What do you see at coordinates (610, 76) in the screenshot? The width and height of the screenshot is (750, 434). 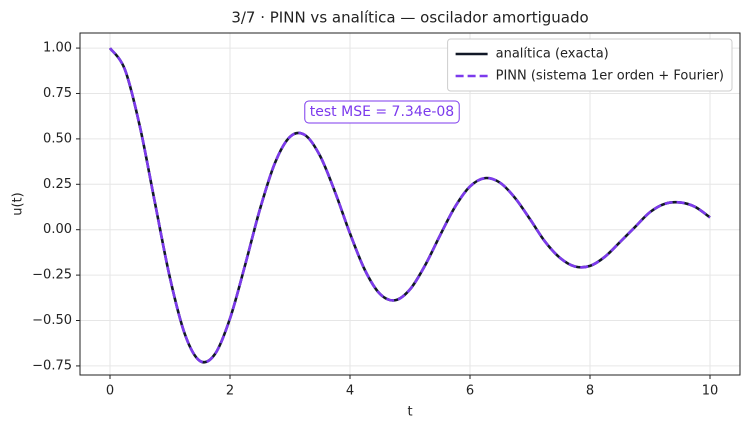 I see `legend-label: PINN (sistema 1er orden + Fourier)` at bounding box center [610, 76].